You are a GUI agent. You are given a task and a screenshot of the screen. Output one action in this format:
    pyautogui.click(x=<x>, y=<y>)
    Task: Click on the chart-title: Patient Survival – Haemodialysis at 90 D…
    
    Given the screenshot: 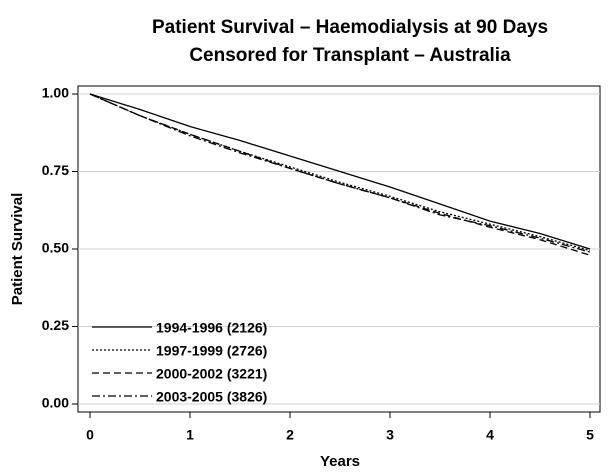 What is the action you would take?
    pyautogui.click(x=350, y=27)
    